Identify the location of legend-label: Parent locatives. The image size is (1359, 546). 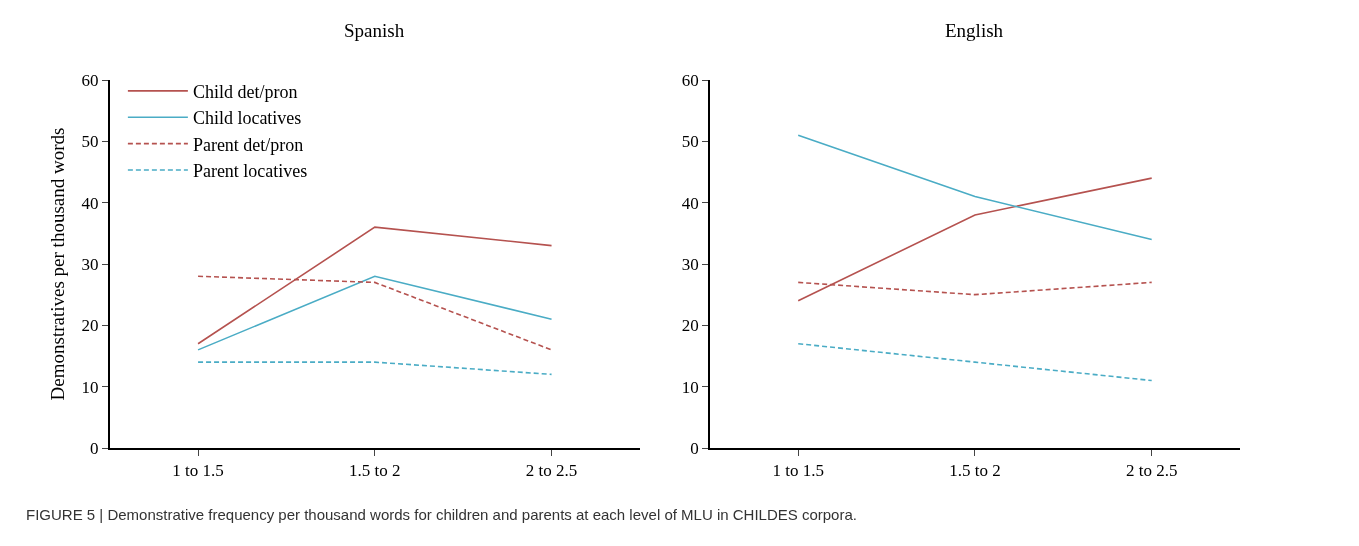
(250, 171).